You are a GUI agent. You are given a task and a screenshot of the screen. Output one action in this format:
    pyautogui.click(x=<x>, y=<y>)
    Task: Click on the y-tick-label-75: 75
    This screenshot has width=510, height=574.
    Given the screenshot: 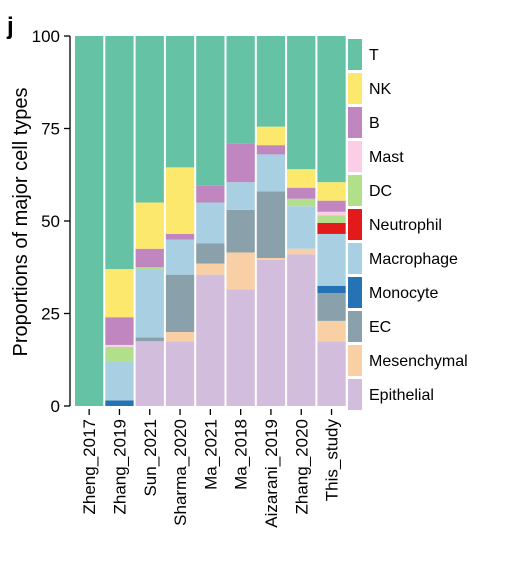 What is the action you would take?
    pyautogui.click(x=50, y=129)
    